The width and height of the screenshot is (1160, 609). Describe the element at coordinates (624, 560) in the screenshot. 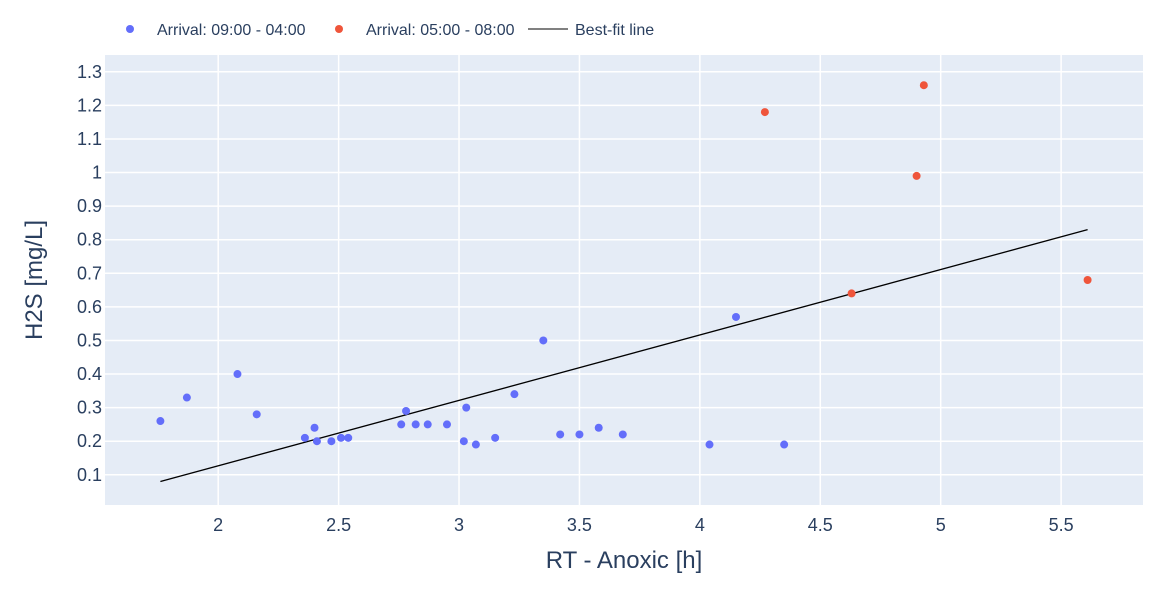

I see `x-axis-title: RT - Anoxic [h]` at that location.